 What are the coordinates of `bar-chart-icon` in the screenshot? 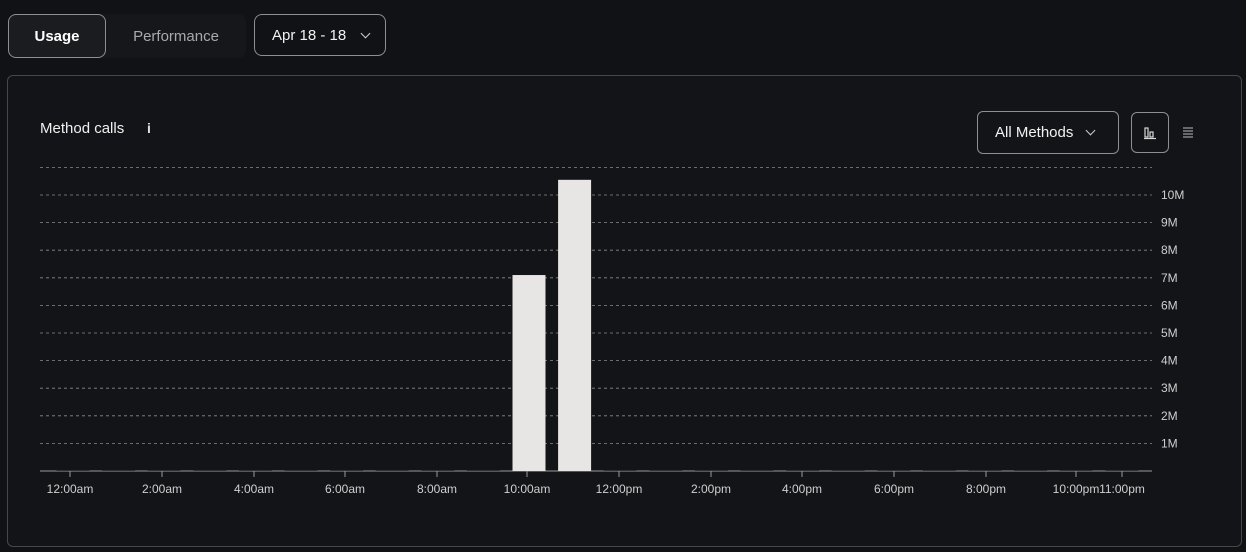 It's located at (1150, 132).